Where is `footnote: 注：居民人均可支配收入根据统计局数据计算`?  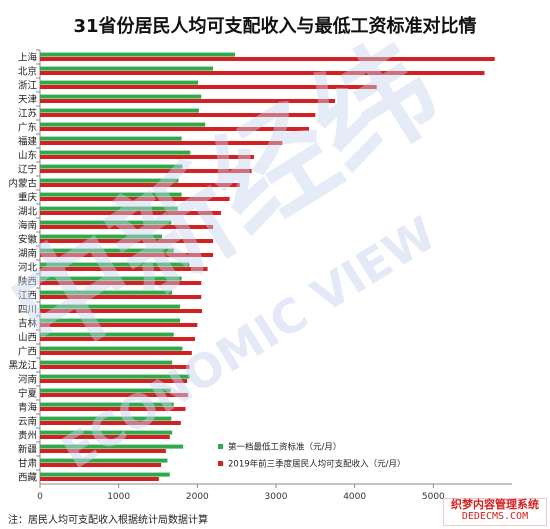 footnote: 注：居民人均可支配收入根据统计局数据计算 is located at coordinates (108, 520).